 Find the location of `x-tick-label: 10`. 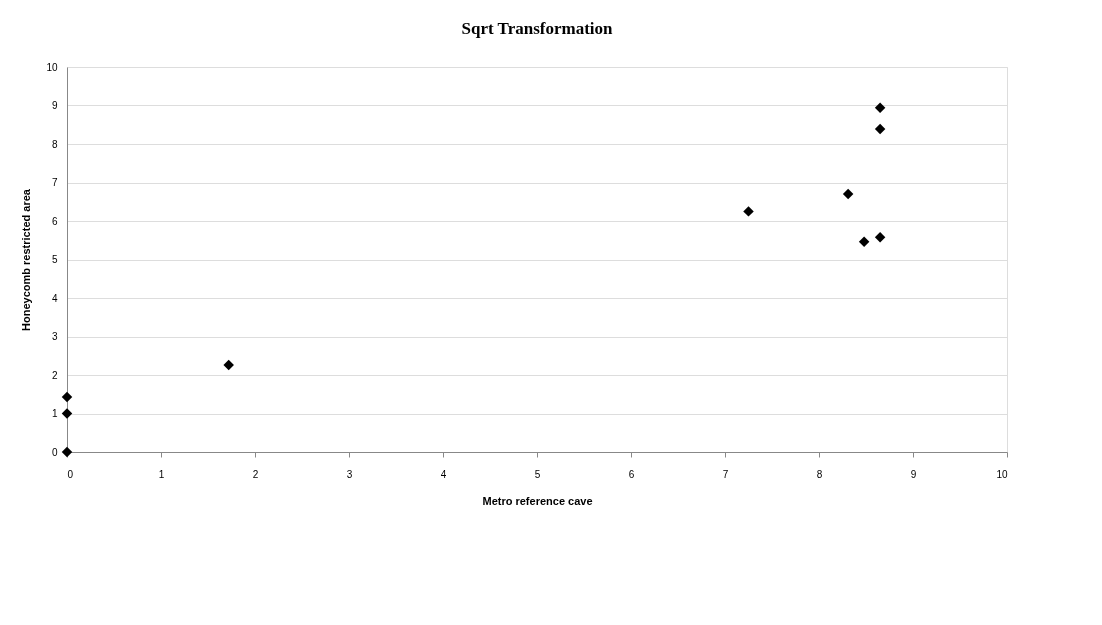

x-tick-label: 10 is located at coordinates (1002, 474).